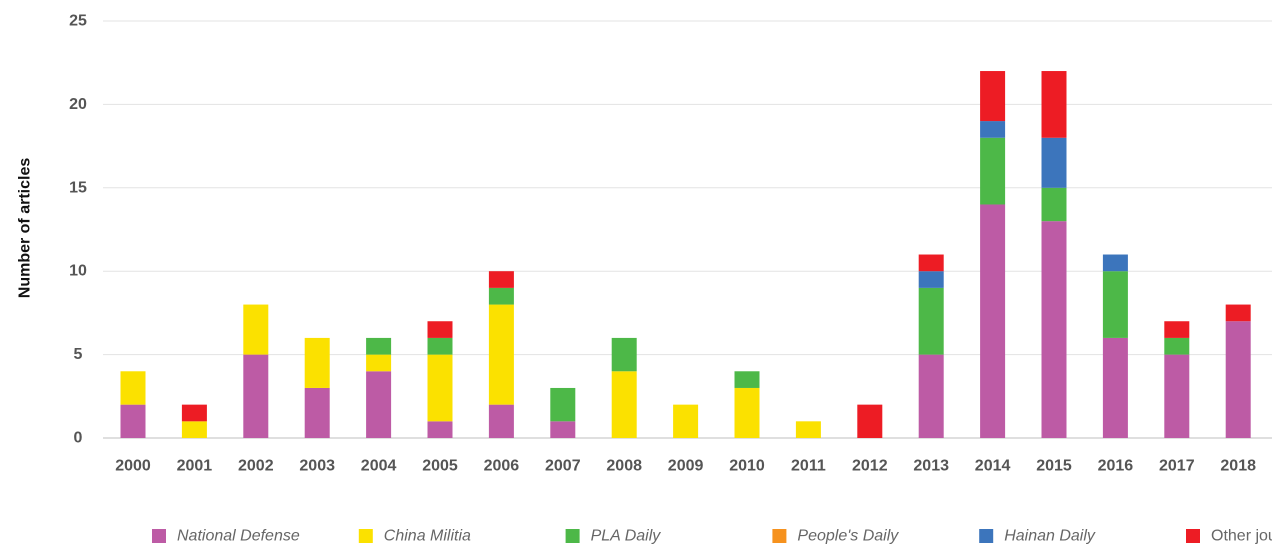  What do you see at coordinates (1054, 204) in the screenshot?
I see `bar-segment-pla-daily-2015` at bounding box center [1054, 204].